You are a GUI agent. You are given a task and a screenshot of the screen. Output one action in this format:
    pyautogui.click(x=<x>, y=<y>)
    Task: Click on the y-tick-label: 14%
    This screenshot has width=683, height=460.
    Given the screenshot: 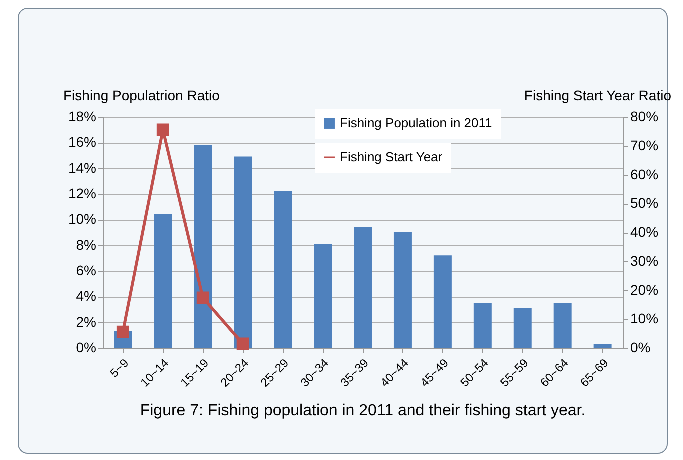 What is the action you would take?
    pyautogui.click(x=82, y=168)
    